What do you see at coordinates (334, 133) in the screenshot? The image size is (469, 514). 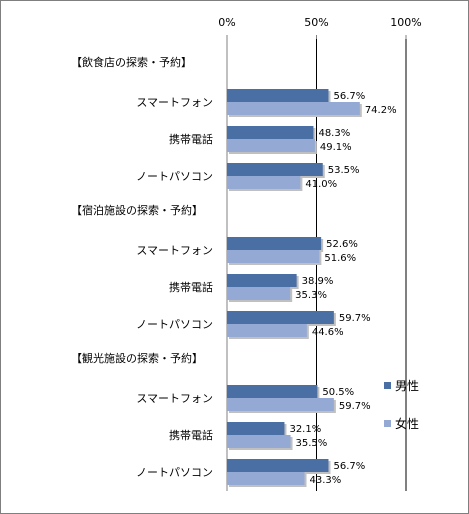 I see `data-label-male: 48.3%` at bounding box center [334, 133].